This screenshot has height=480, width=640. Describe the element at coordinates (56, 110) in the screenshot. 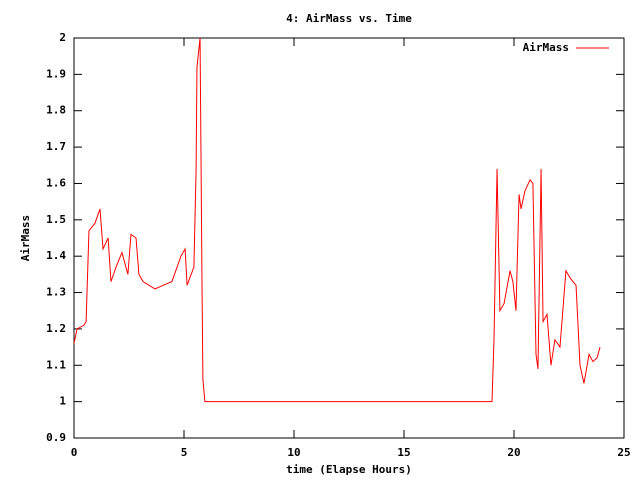

I see `y-tick-label: 1.8` at that location.